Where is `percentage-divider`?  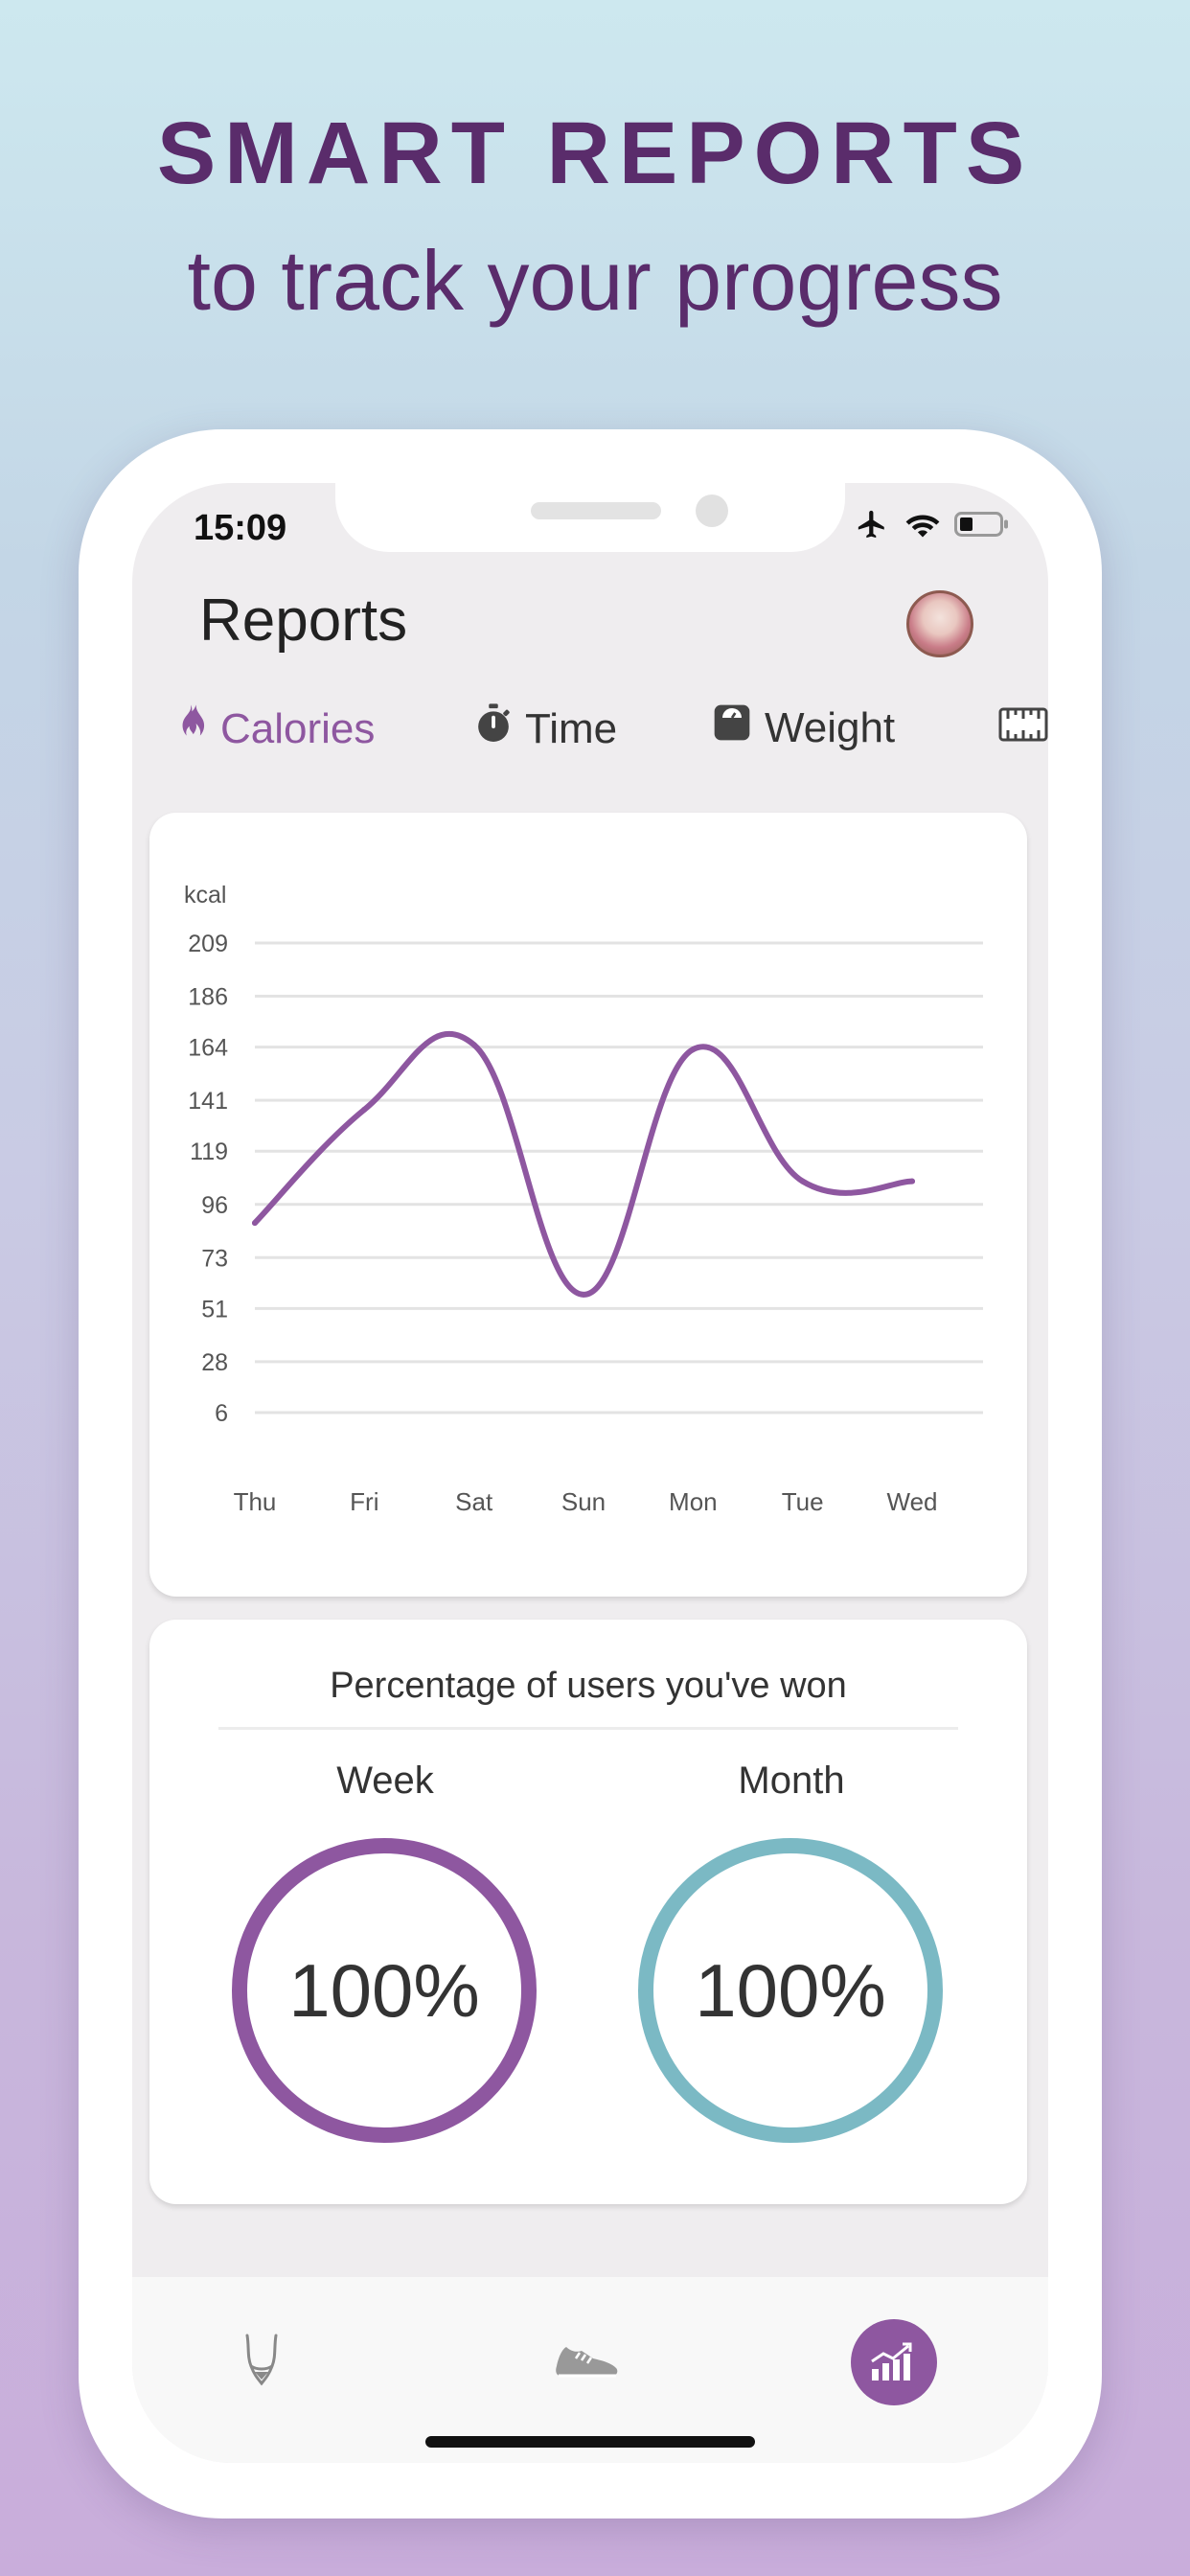 percentage-divider is located at coordinates (588, 1728).